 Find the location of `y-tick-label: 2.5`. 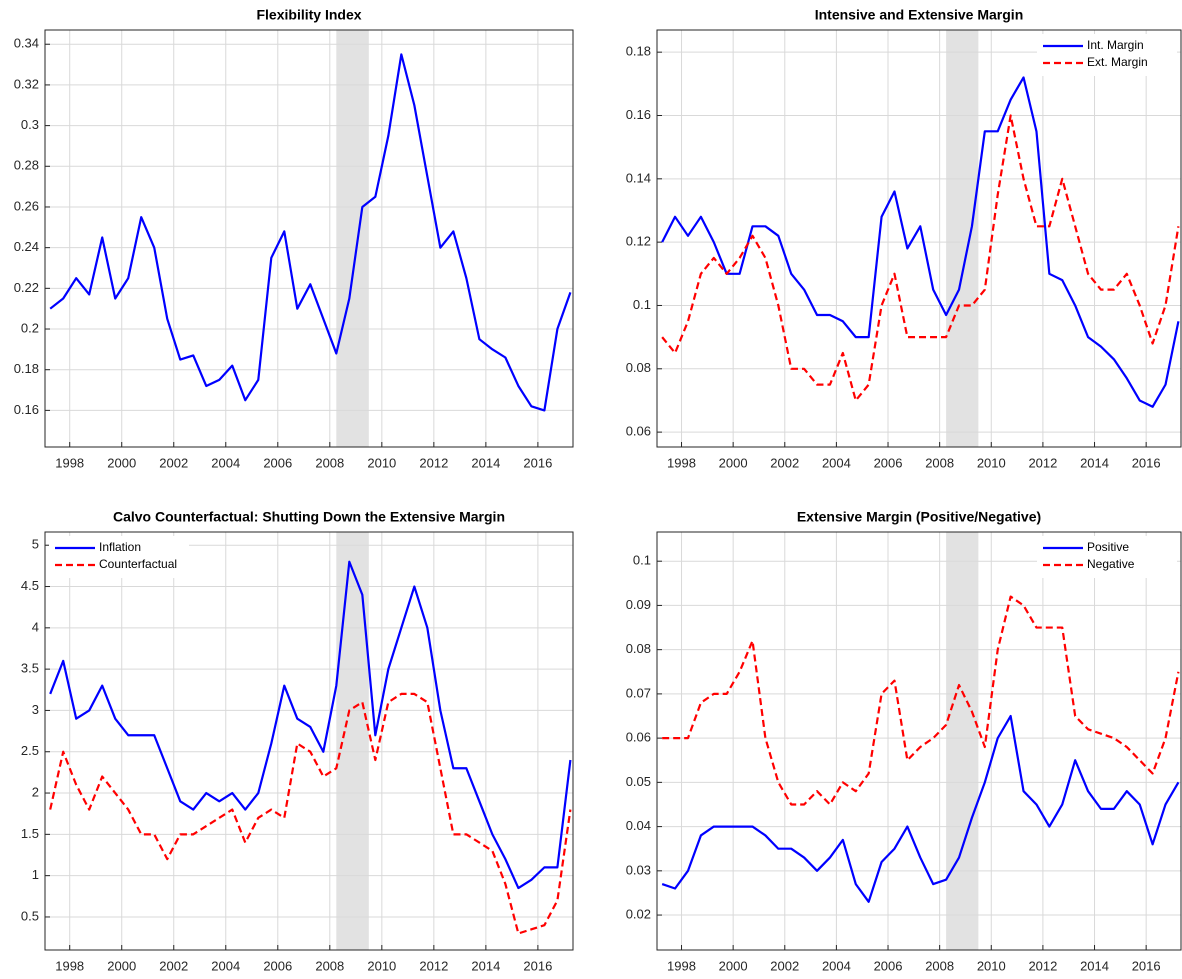

y-tick-label: 2.5 is located at coordinates (30, 750).